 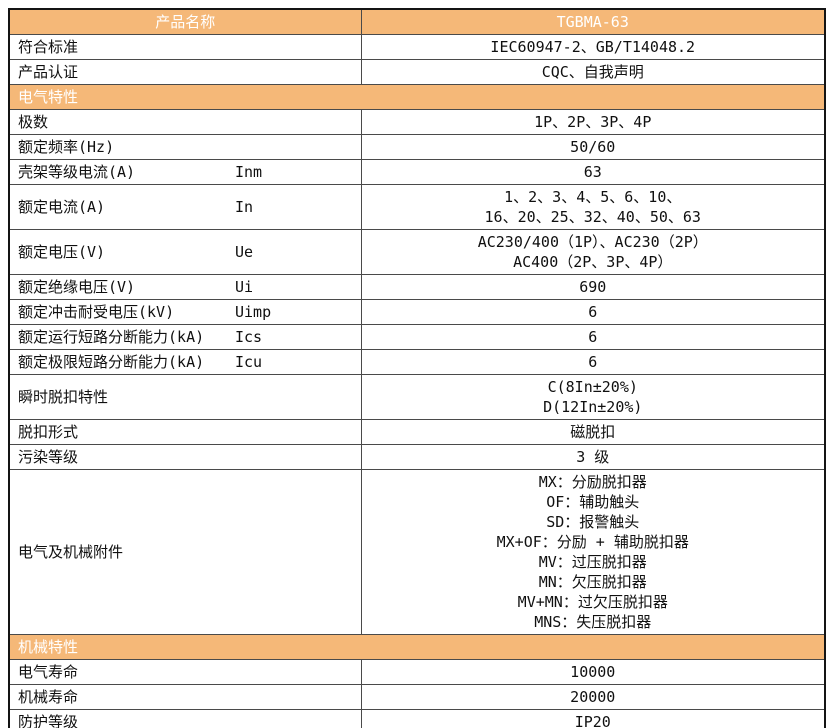 I want to click on section-title: 电气特性, so click(x=417, y=97).